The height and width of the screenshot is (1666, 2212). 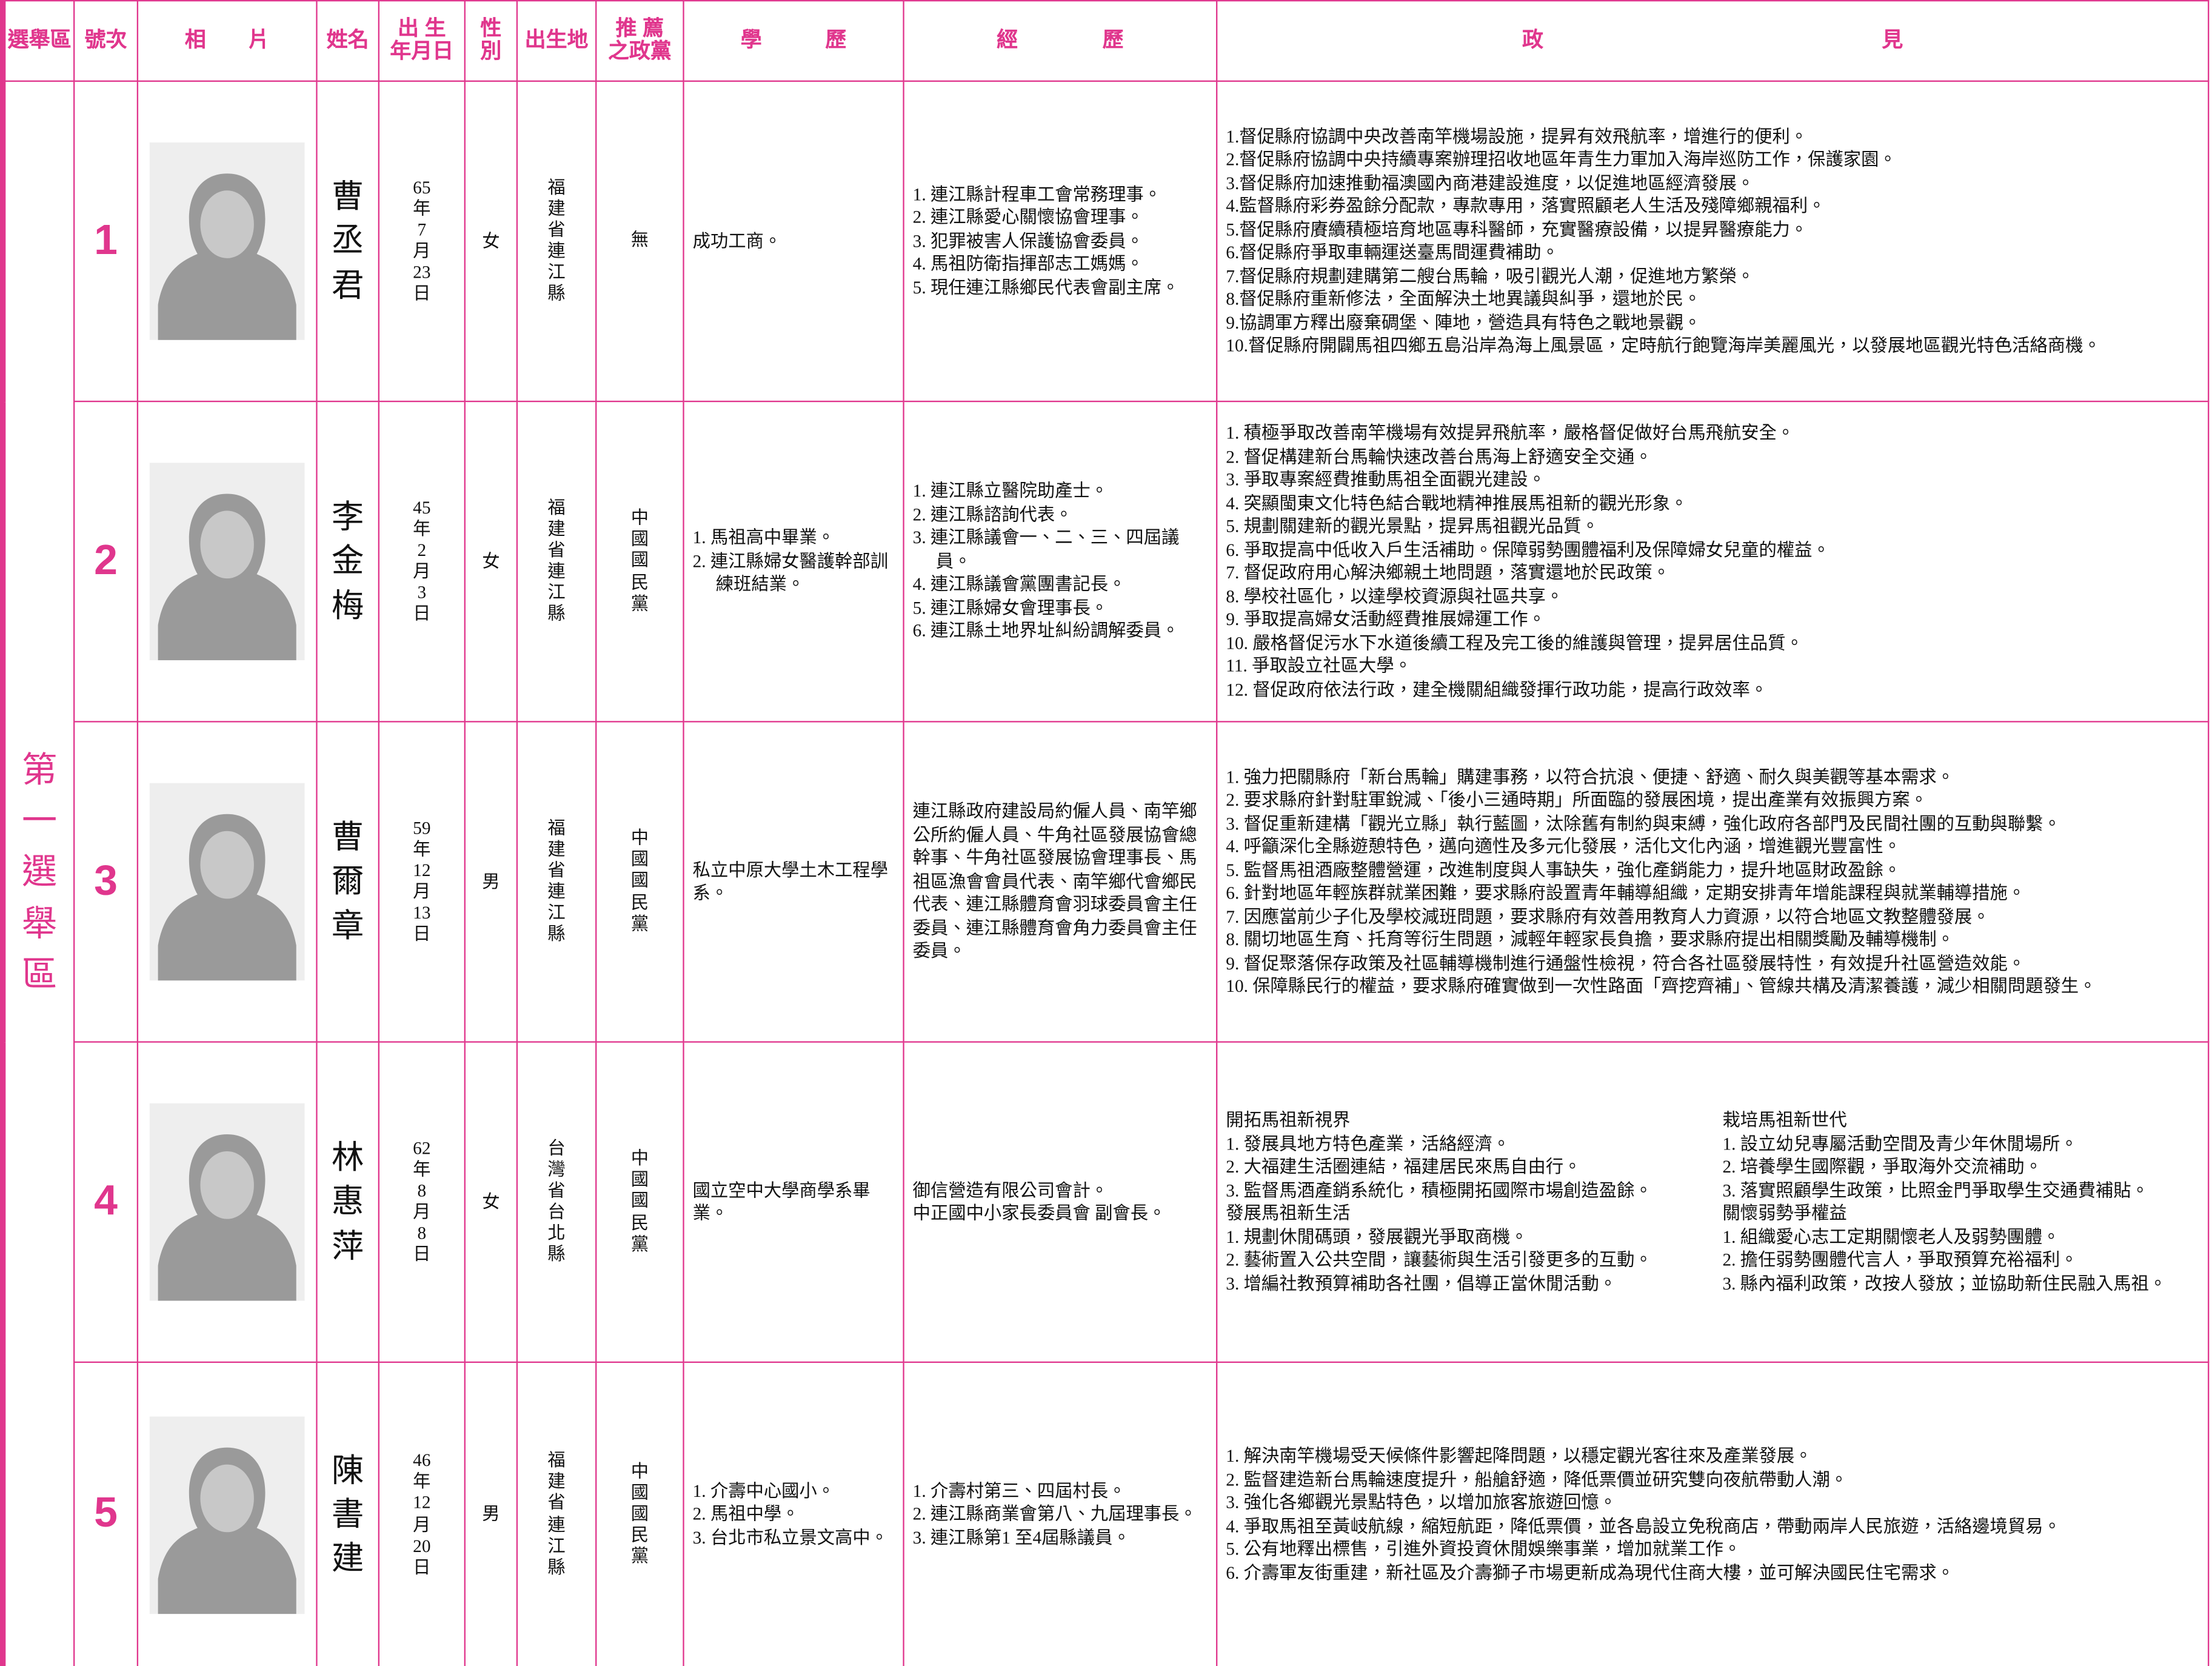 What do you see at coordinates (1413, 526) in the screenshot?
I see `platform-item: 5. 規劃關建新的觀光景點，提昇馬祖觀光品質。` at bounding box center [1413, 526].